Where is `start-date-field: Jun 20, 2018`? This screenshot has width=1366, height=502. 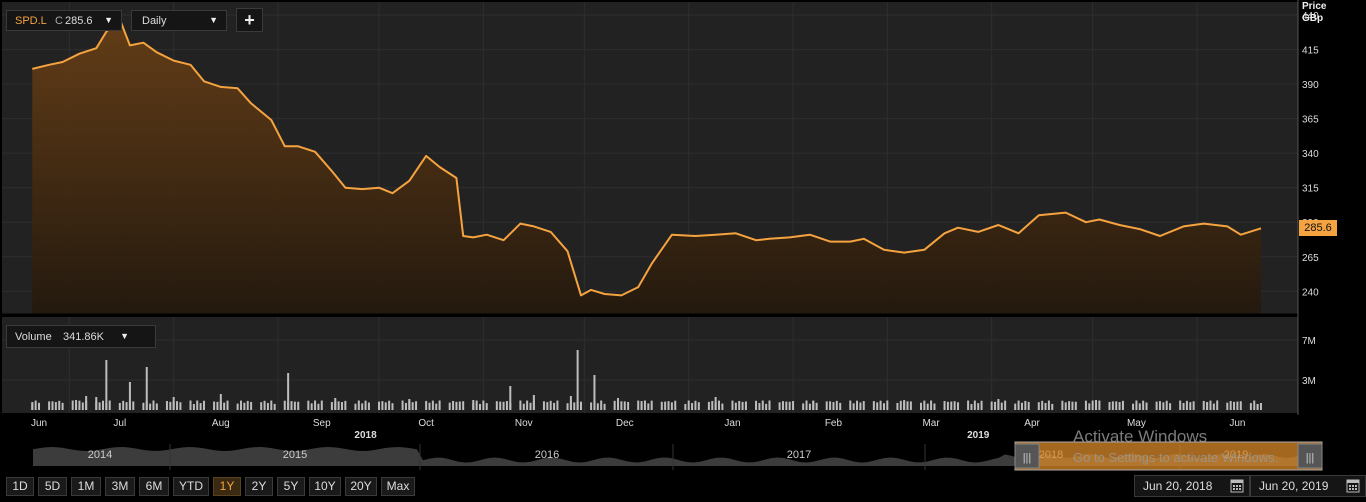 start-date-field: Jun 20, 2018 is located at coordinates (1192, 486).